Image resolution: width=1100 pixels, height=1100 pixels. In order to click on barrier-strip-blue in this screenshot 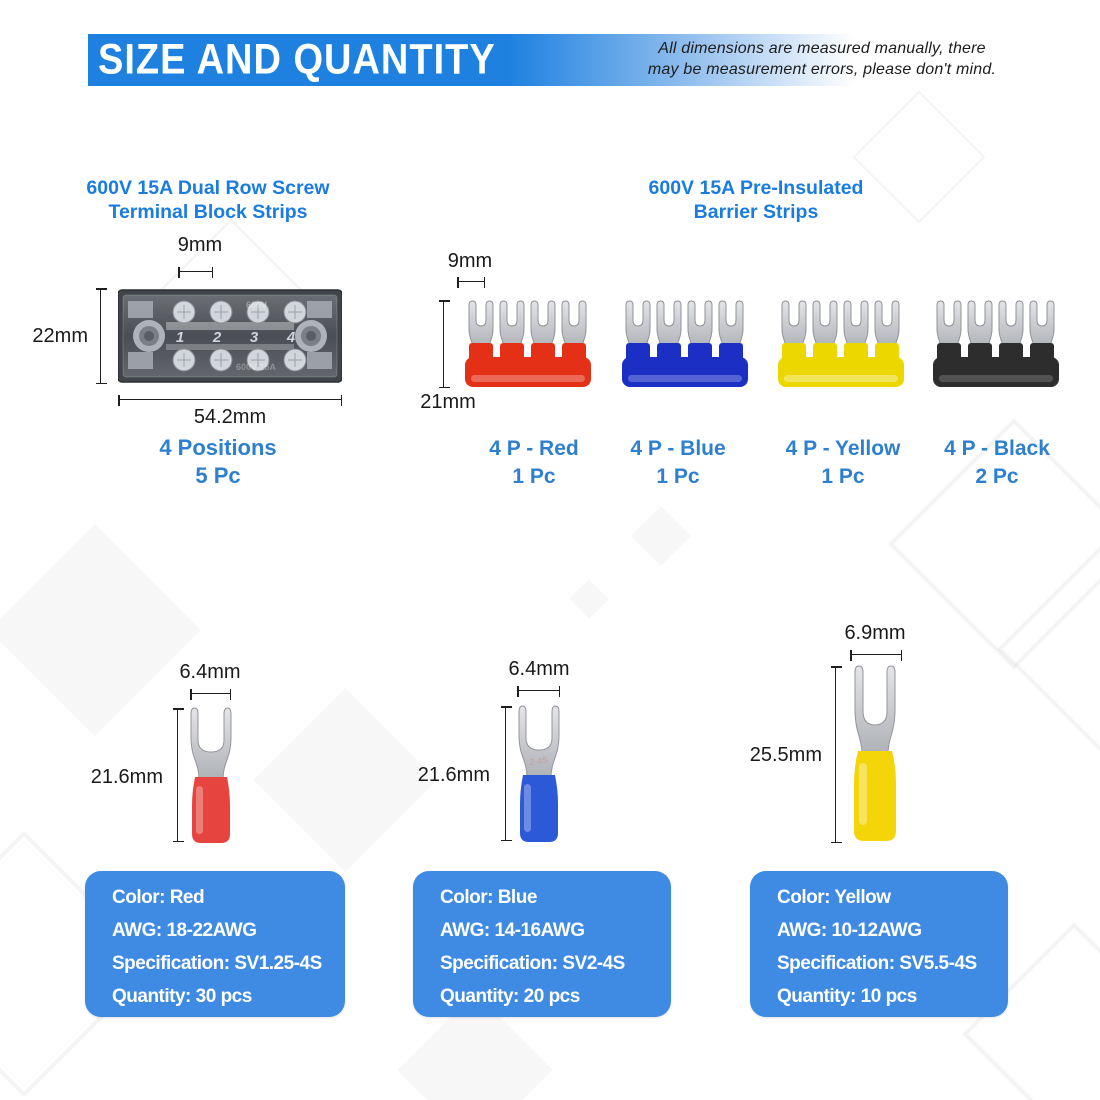, I will do `click(685, 343)`.